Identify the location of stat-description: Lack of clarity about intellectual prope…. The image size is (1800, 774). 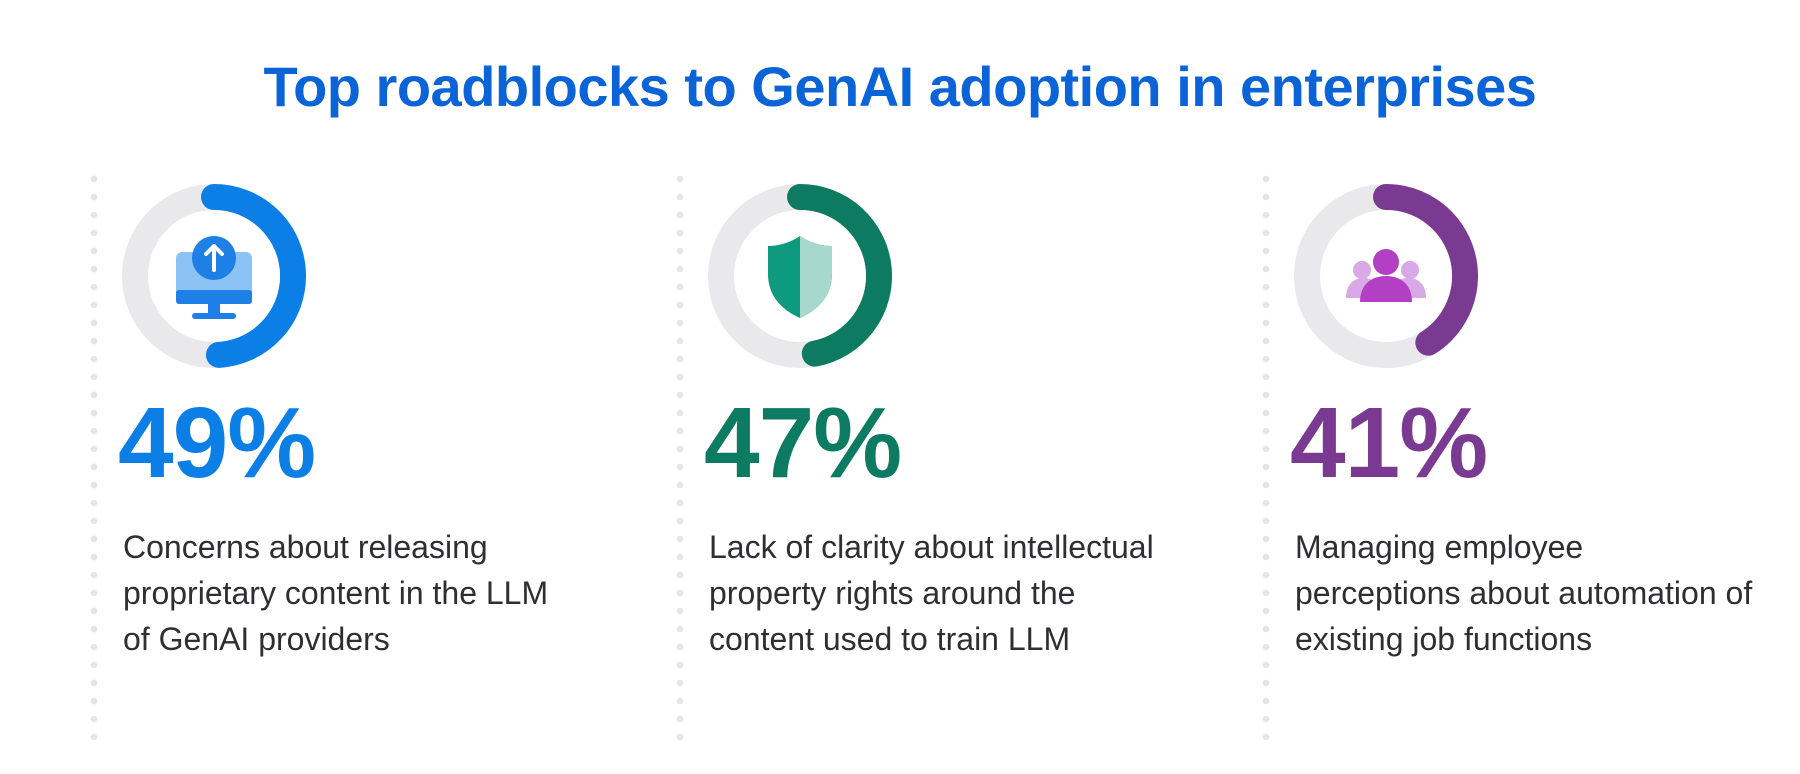
(931, 593).